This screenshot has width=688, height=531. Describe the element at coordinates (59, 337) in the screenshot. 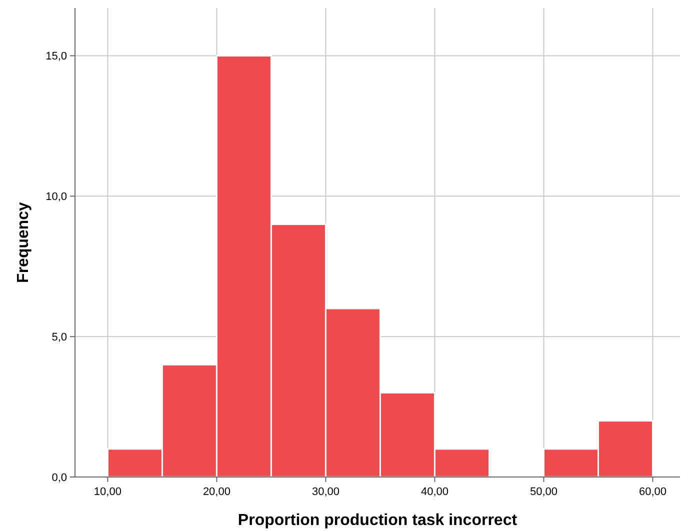

I see `y-tick-label: 5,0` at that location.